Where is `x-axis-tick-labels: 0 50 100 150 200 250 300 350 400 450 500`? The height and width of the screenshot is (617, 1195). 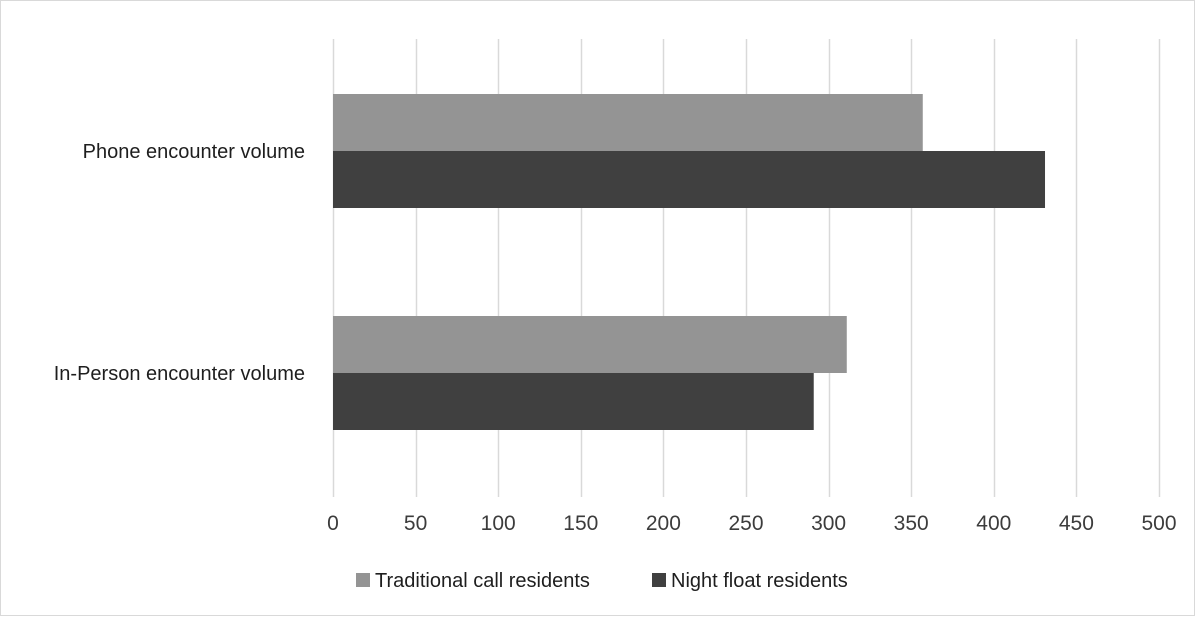
x-axis-tick-labels: 0 50 100 150 200 250 300 350 400 450 500 is located at coordinates (751, 523).